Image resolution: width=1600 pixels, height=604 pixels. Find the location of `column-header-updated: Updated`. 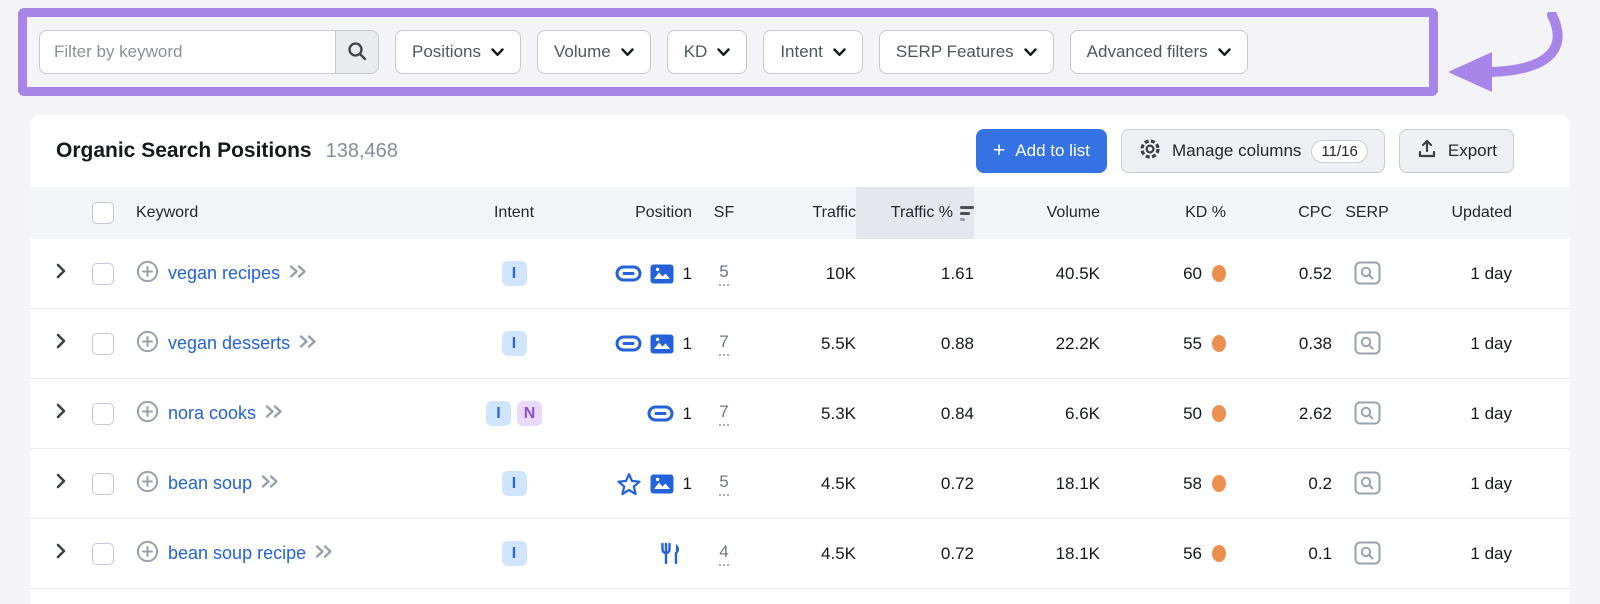

column-header-updated: Updated is located at coordinates (1482, 212).